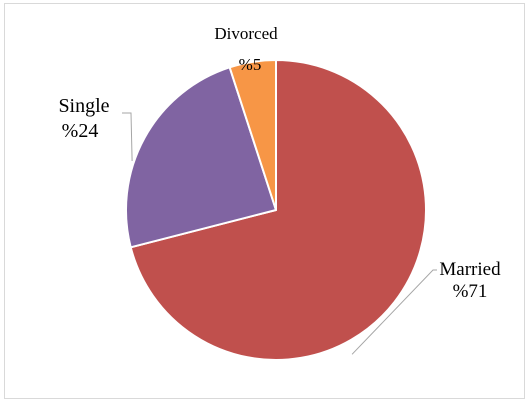 Image resolution: width=529 pixels, height=402 pixels. What do you see at coordinates (83, 106) in the screenshot?
I see `single-label: Single` at bounding box center [83, 106].